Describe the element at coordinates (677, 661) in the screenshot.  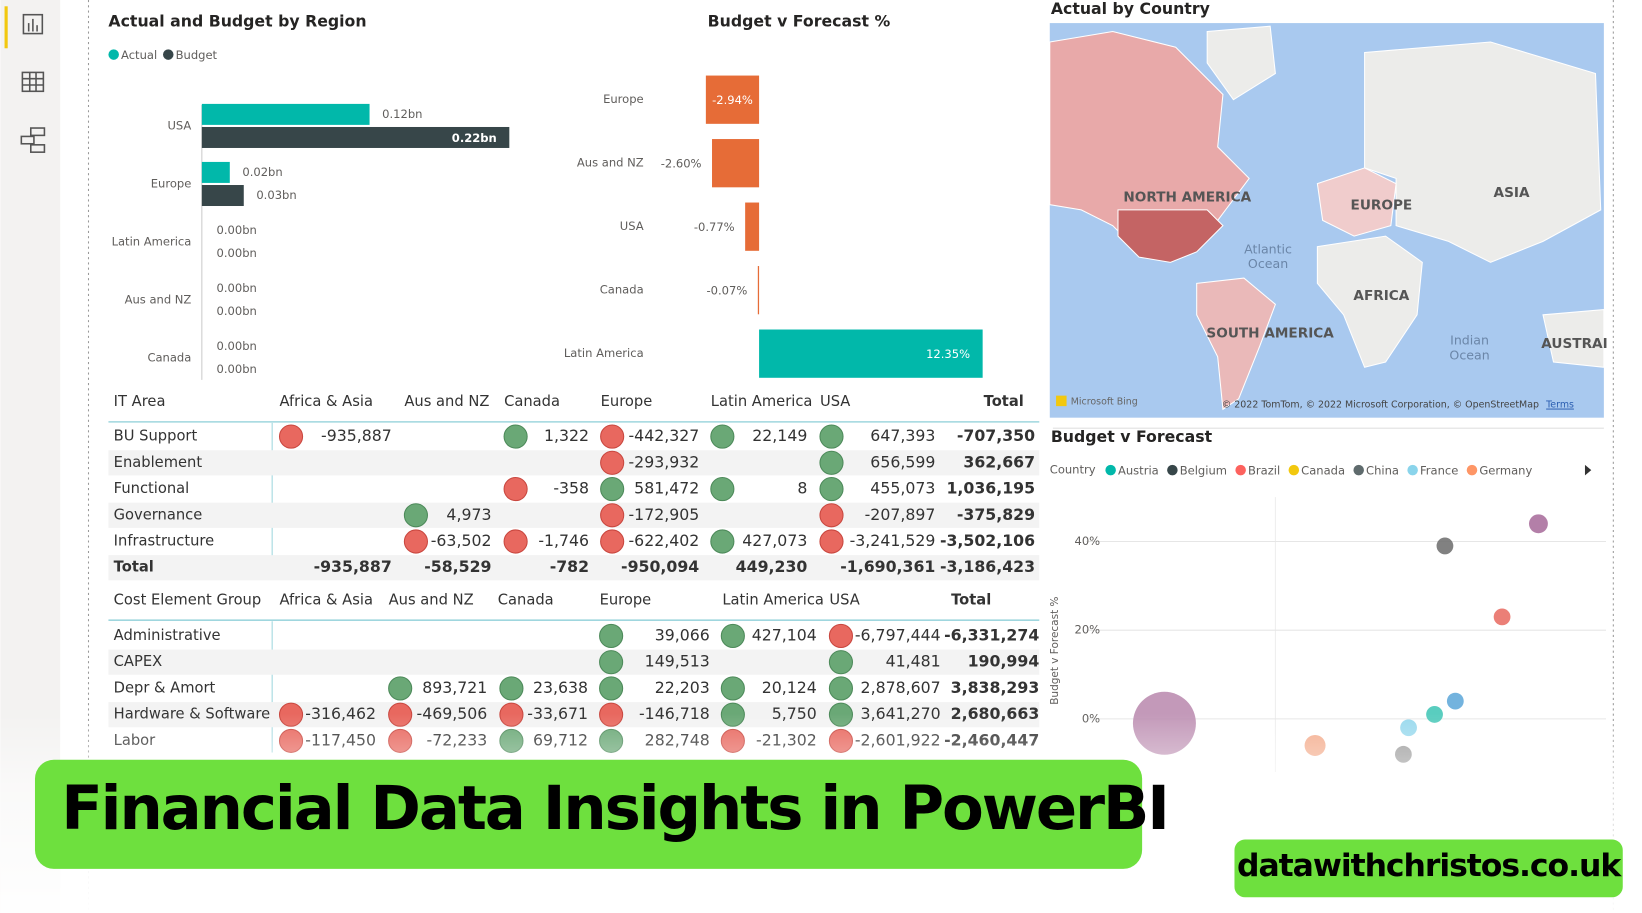
I see `cell-value: 149,513` at that location.